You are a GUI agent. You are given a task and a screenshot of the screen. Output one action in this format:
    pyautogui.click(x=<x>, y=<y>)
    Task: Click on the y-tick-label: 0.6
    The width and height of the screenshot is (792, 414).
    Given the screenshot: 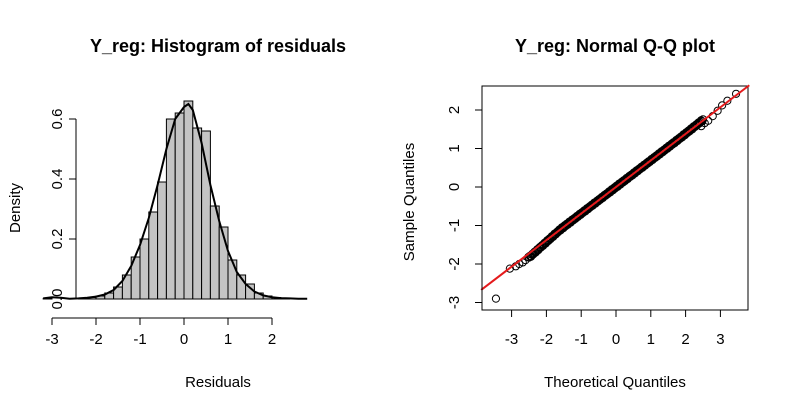 What is the action you would take?
    pyautogui.click(x=57, y=119)
    